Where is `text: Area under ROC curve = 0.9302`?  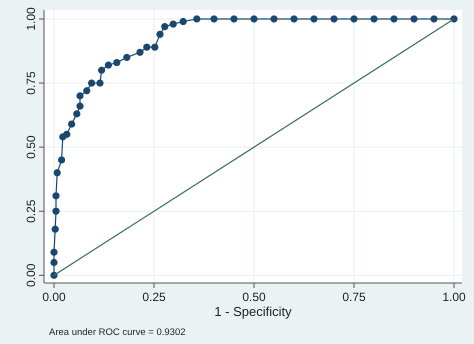 text: Area under ROC curve = 0.9302 is located at coordinates (117, 332).